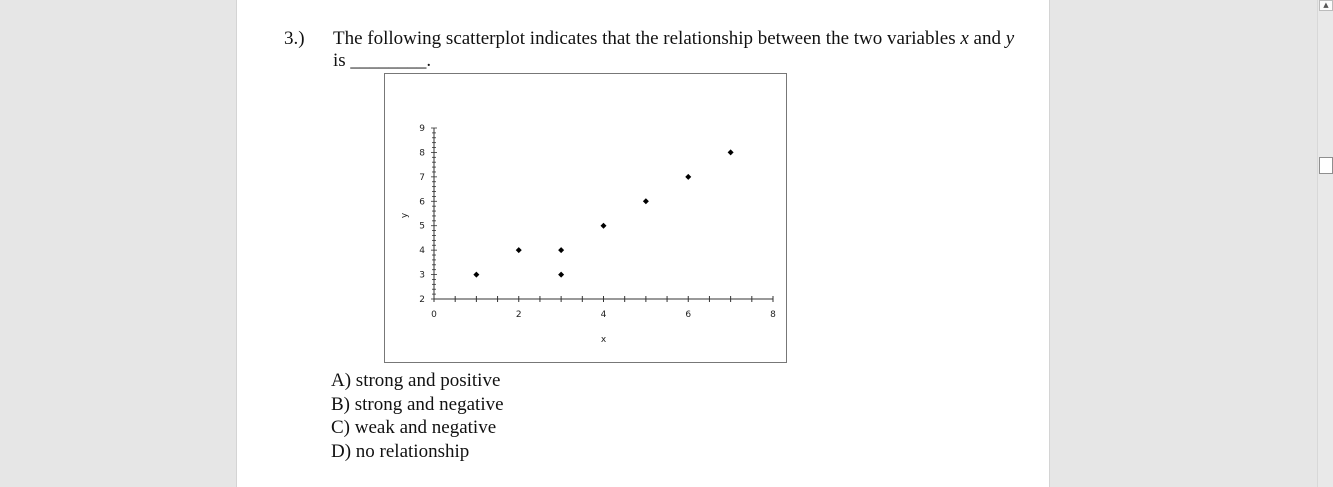  I want to click on x-axis-label: x, so click(604, 340).